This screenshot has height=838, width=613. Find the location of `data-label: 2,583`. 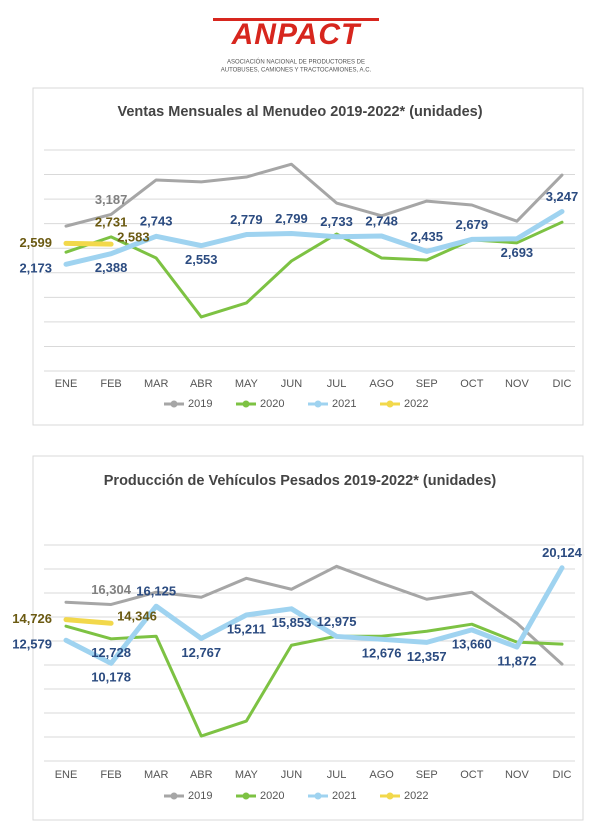

data-label: 2,583 is located at coordinates (133, 237).